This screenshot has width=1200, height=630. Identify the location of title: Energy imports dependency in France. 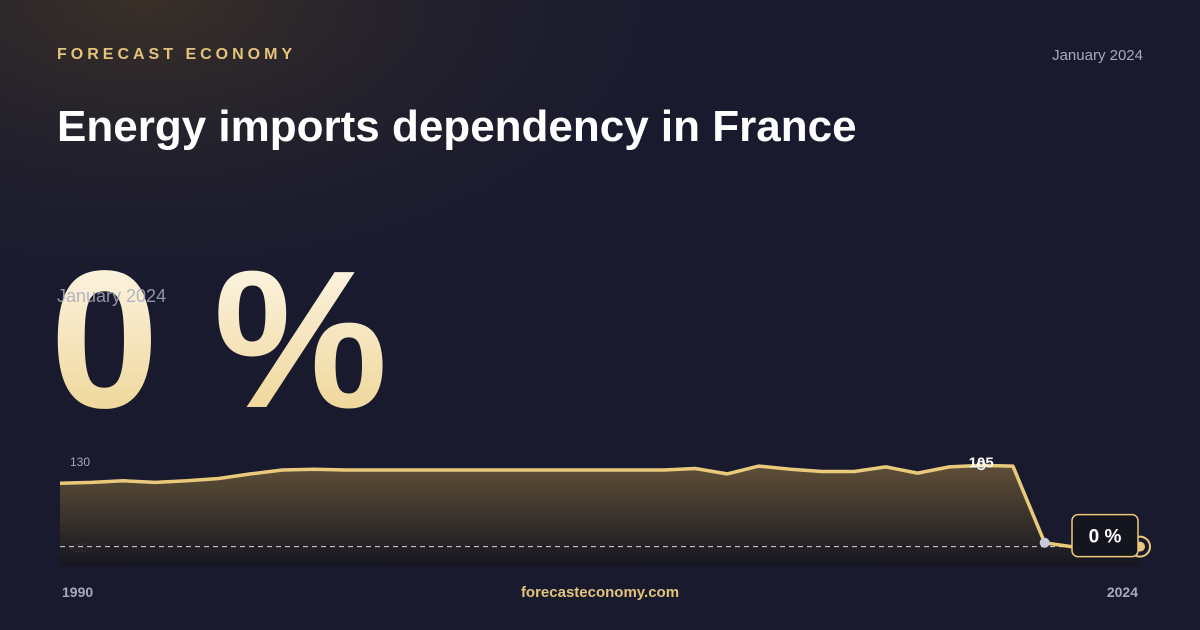
(457, 126).